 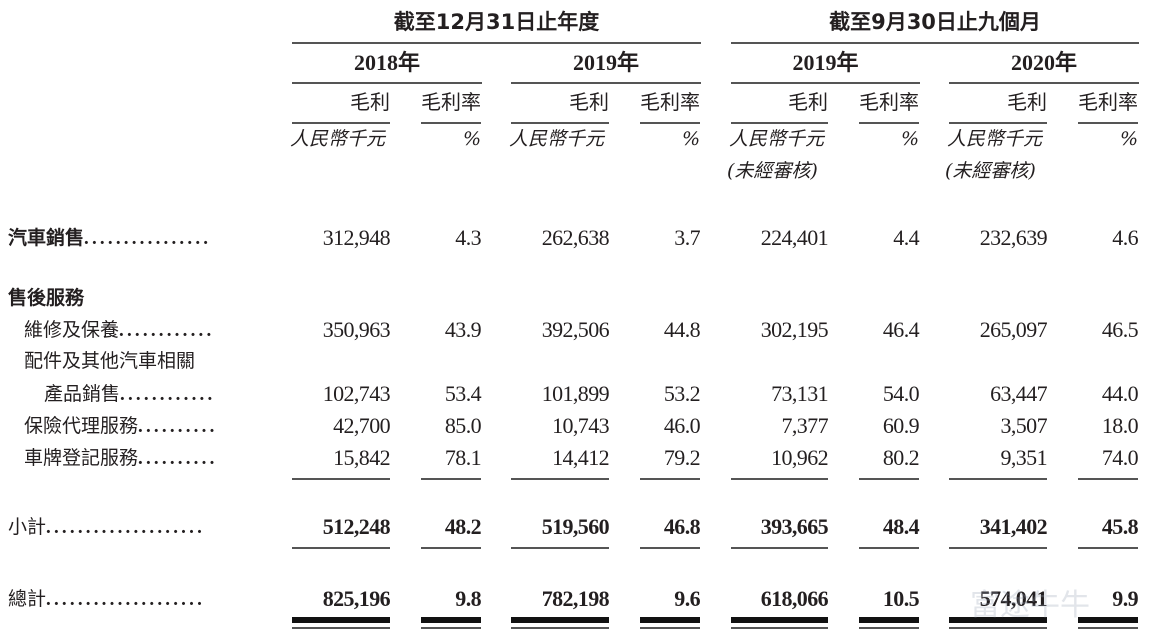 I want to click on cell-value: 302,195, so click(x=794, y=329).